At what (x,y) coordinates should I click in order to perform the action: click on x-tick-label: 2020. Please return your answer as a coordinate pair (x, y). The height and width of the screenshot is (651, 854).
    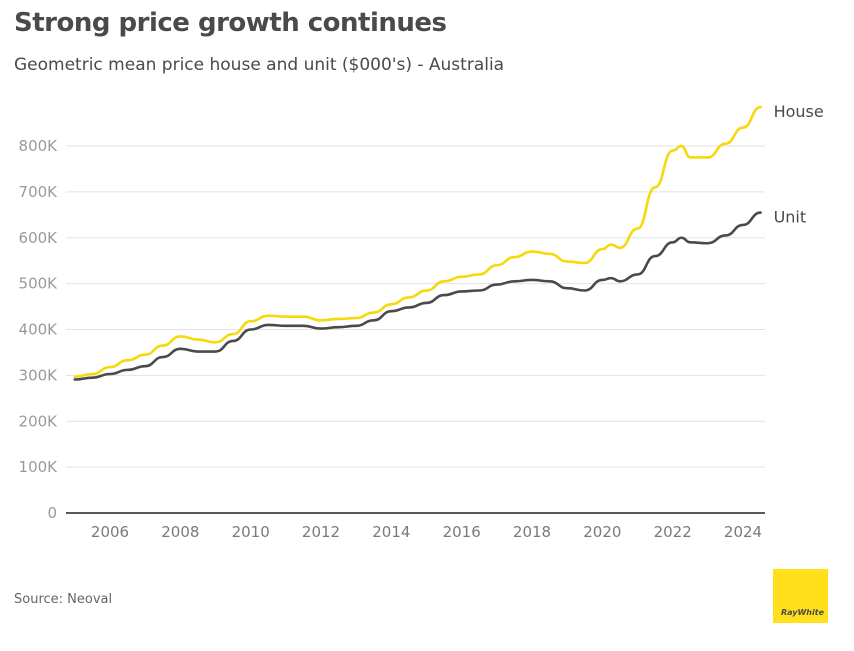
    Looking at the image, I should click on (602, 532).